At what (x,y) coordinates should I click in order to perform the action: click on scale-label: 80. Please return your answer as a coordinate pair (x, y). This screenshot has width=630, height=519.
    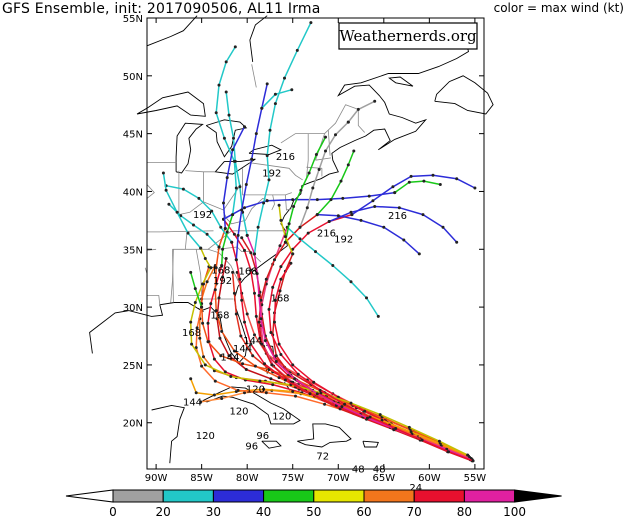
    Looking at the image, I should click on (464, 512).